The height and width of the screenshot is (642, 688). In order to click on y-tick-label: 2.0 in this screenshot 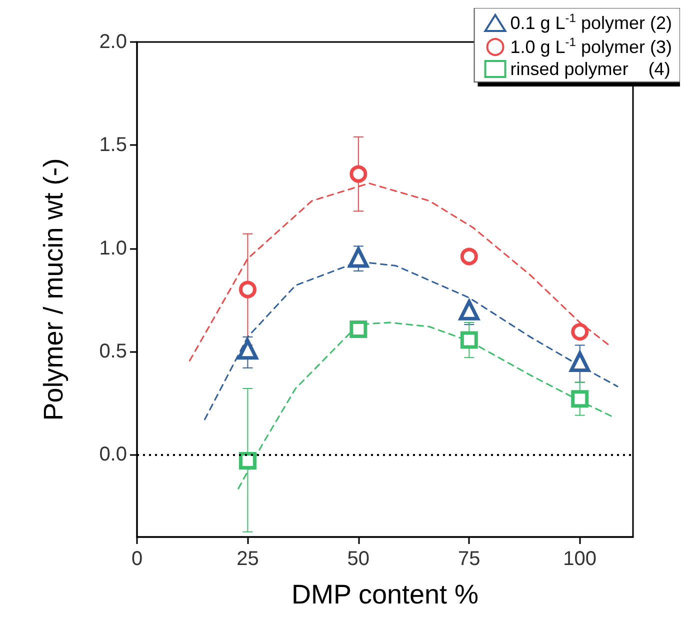, I will do `click(113, 42)`.